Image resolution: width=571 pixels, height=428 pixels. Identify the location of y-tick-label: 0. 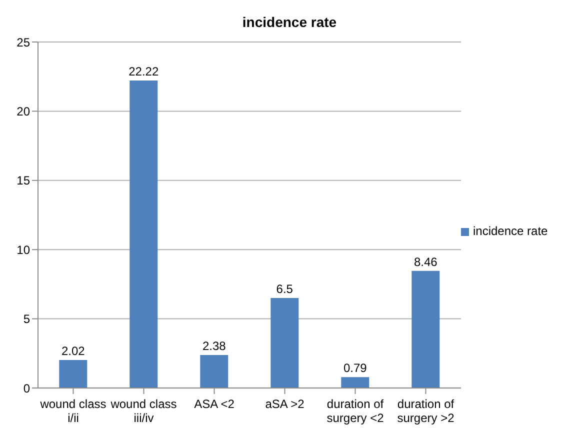
(26, 388).